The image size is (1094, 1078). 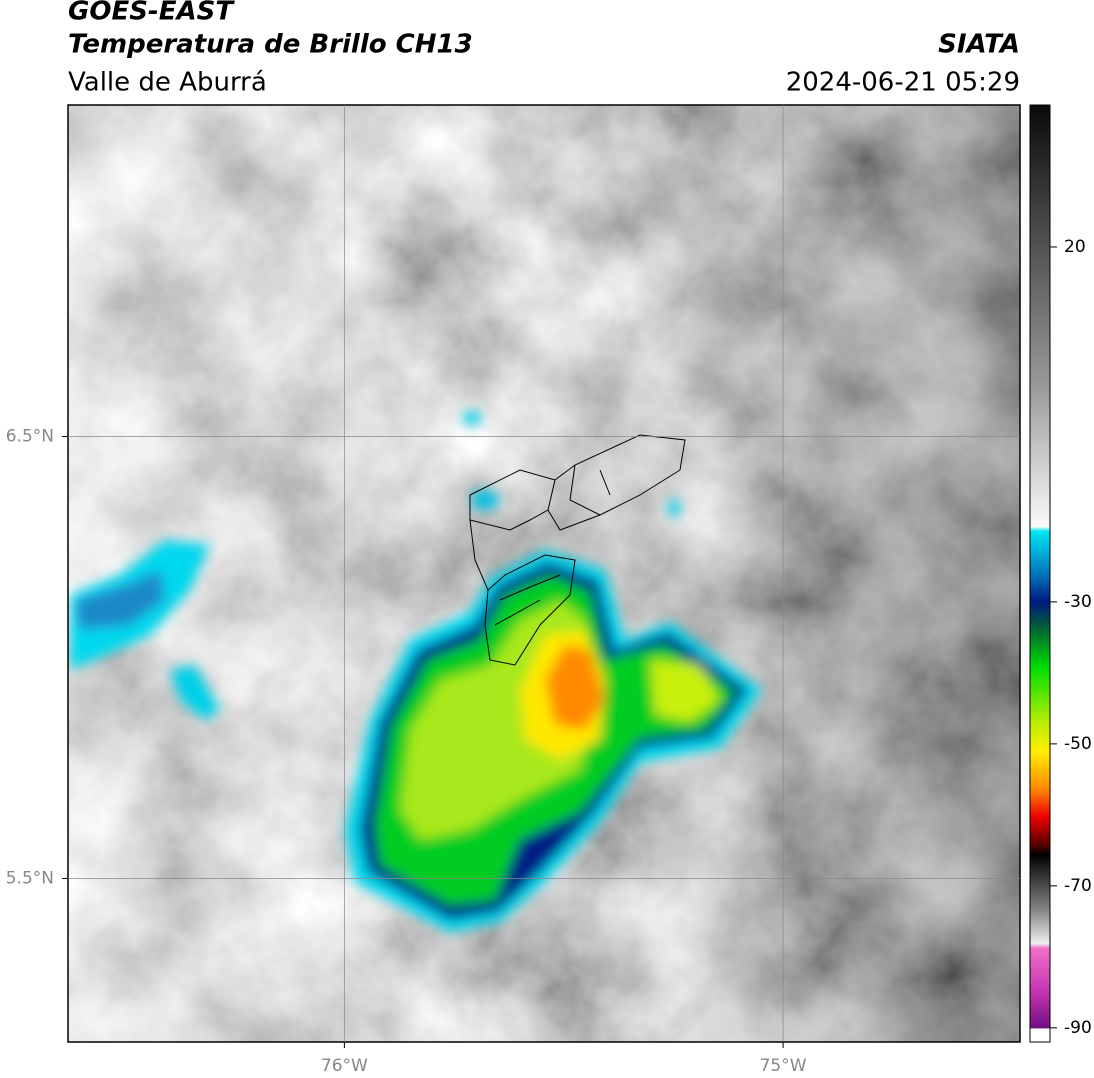 I want to click on region: Valle de Aburrá, so click(x=167, y=83).